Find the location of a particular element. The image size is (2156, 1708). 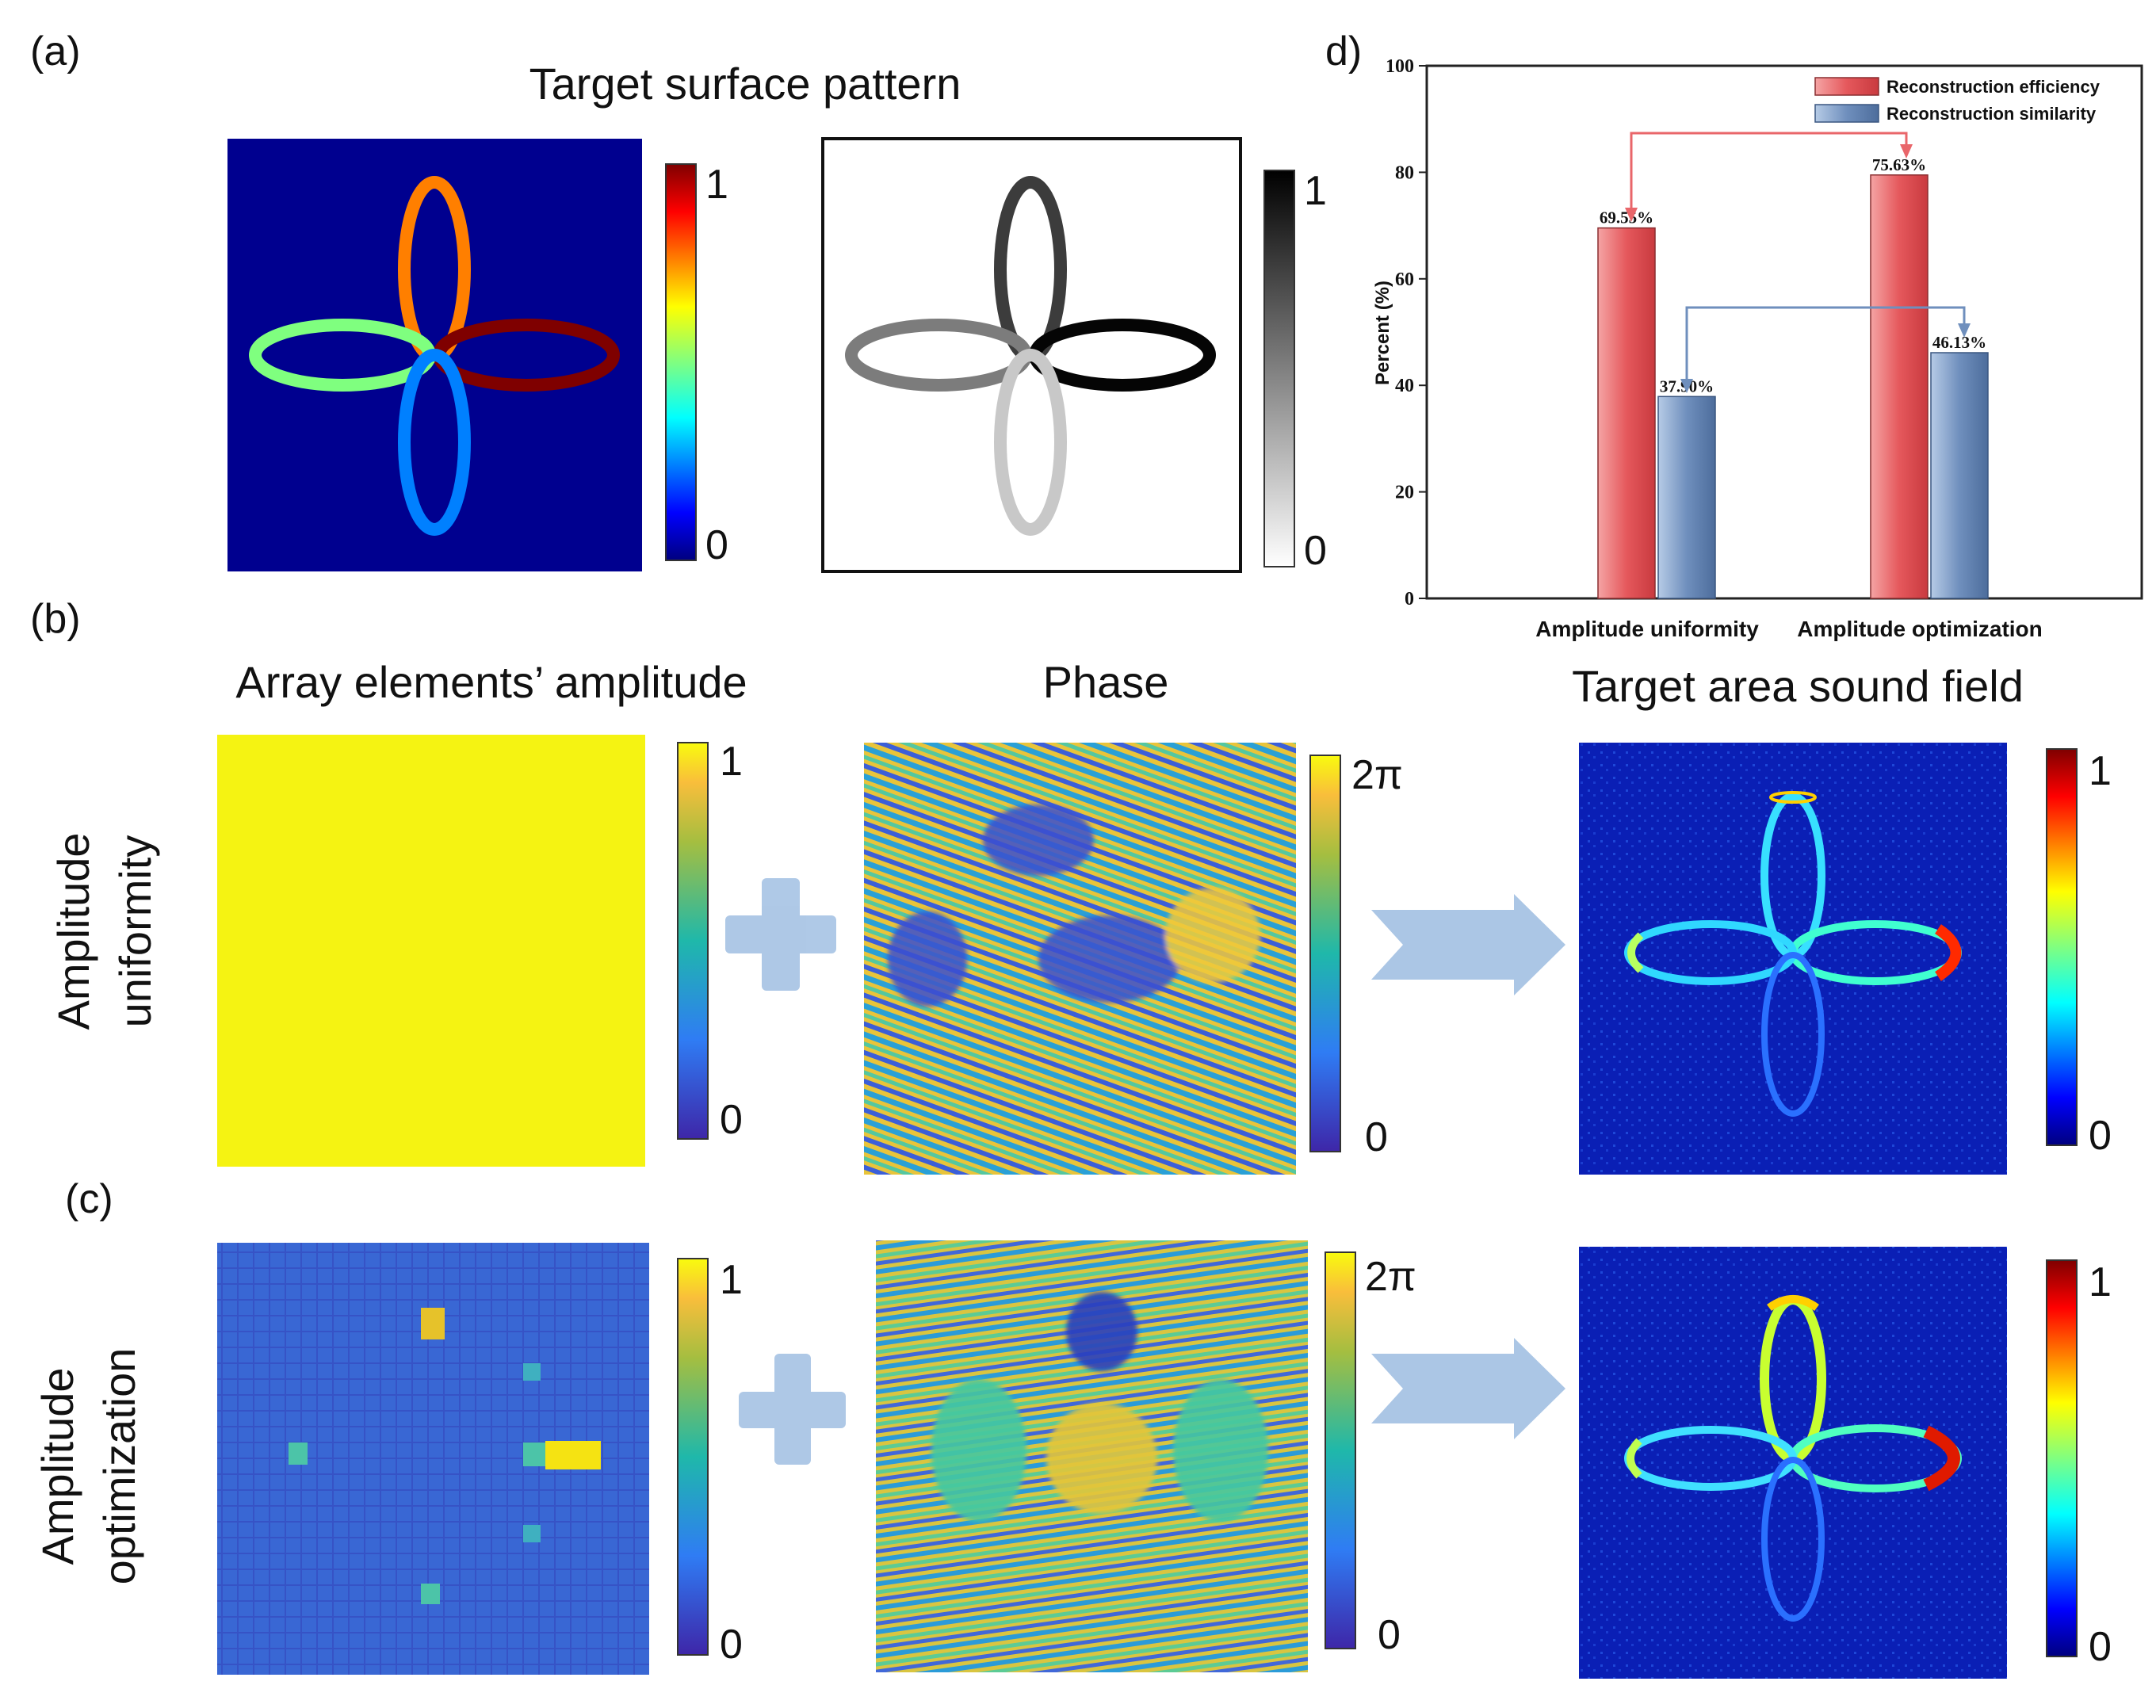

legend-label-similarity: Reconstruction similarity is located at coordinates (1991, 114).